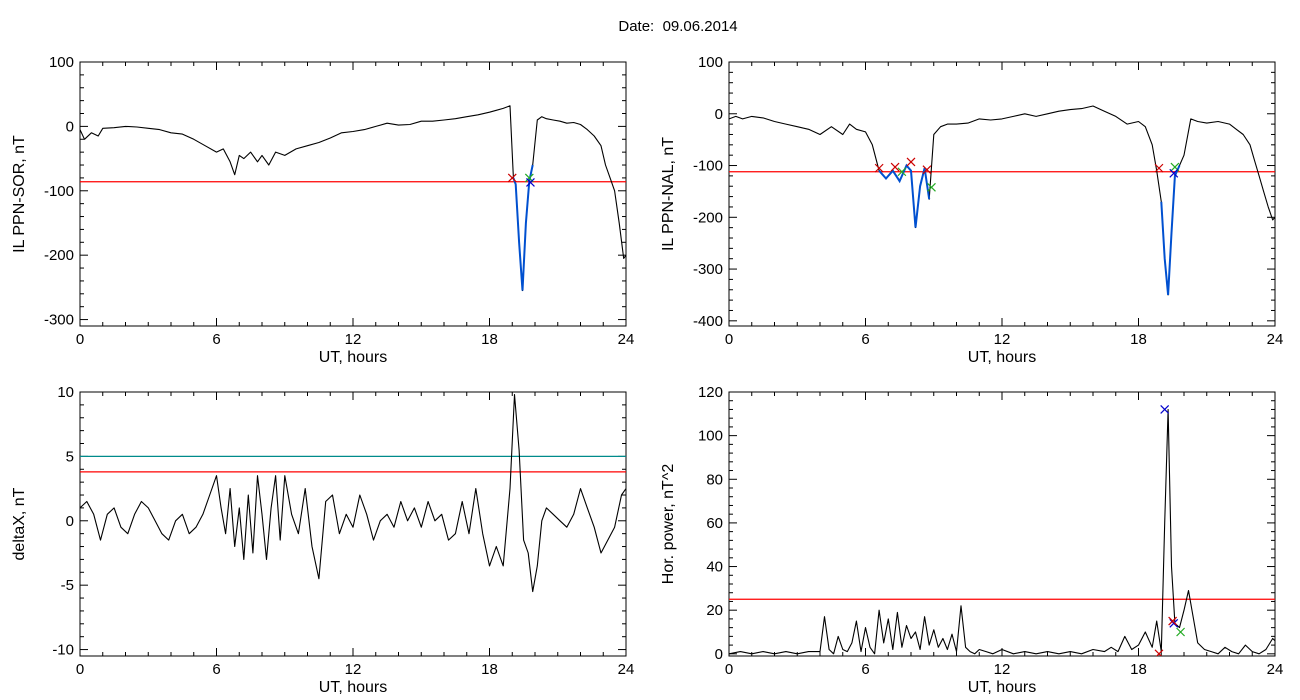 The height and width of the screenshot is (700, 1300). What do you see at coordinates (714, 567) in the screenshot?
I see `y-tick-label: 40` at bounding box center [714, 567].